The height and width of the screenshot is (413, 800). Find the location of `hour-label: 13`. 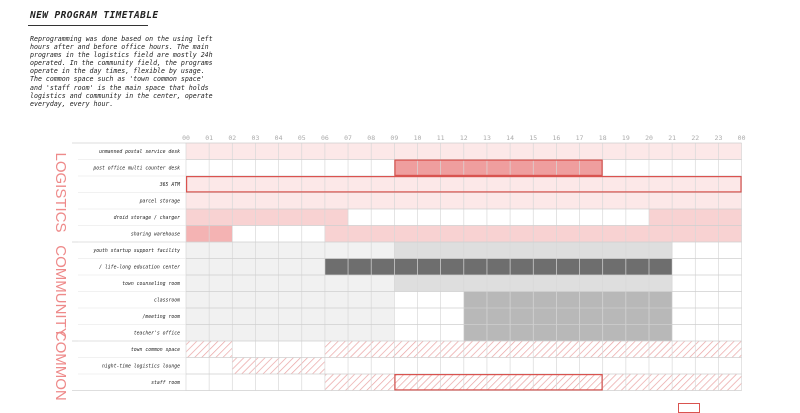

hour-label: 13 is located at coordinates (487, 138).